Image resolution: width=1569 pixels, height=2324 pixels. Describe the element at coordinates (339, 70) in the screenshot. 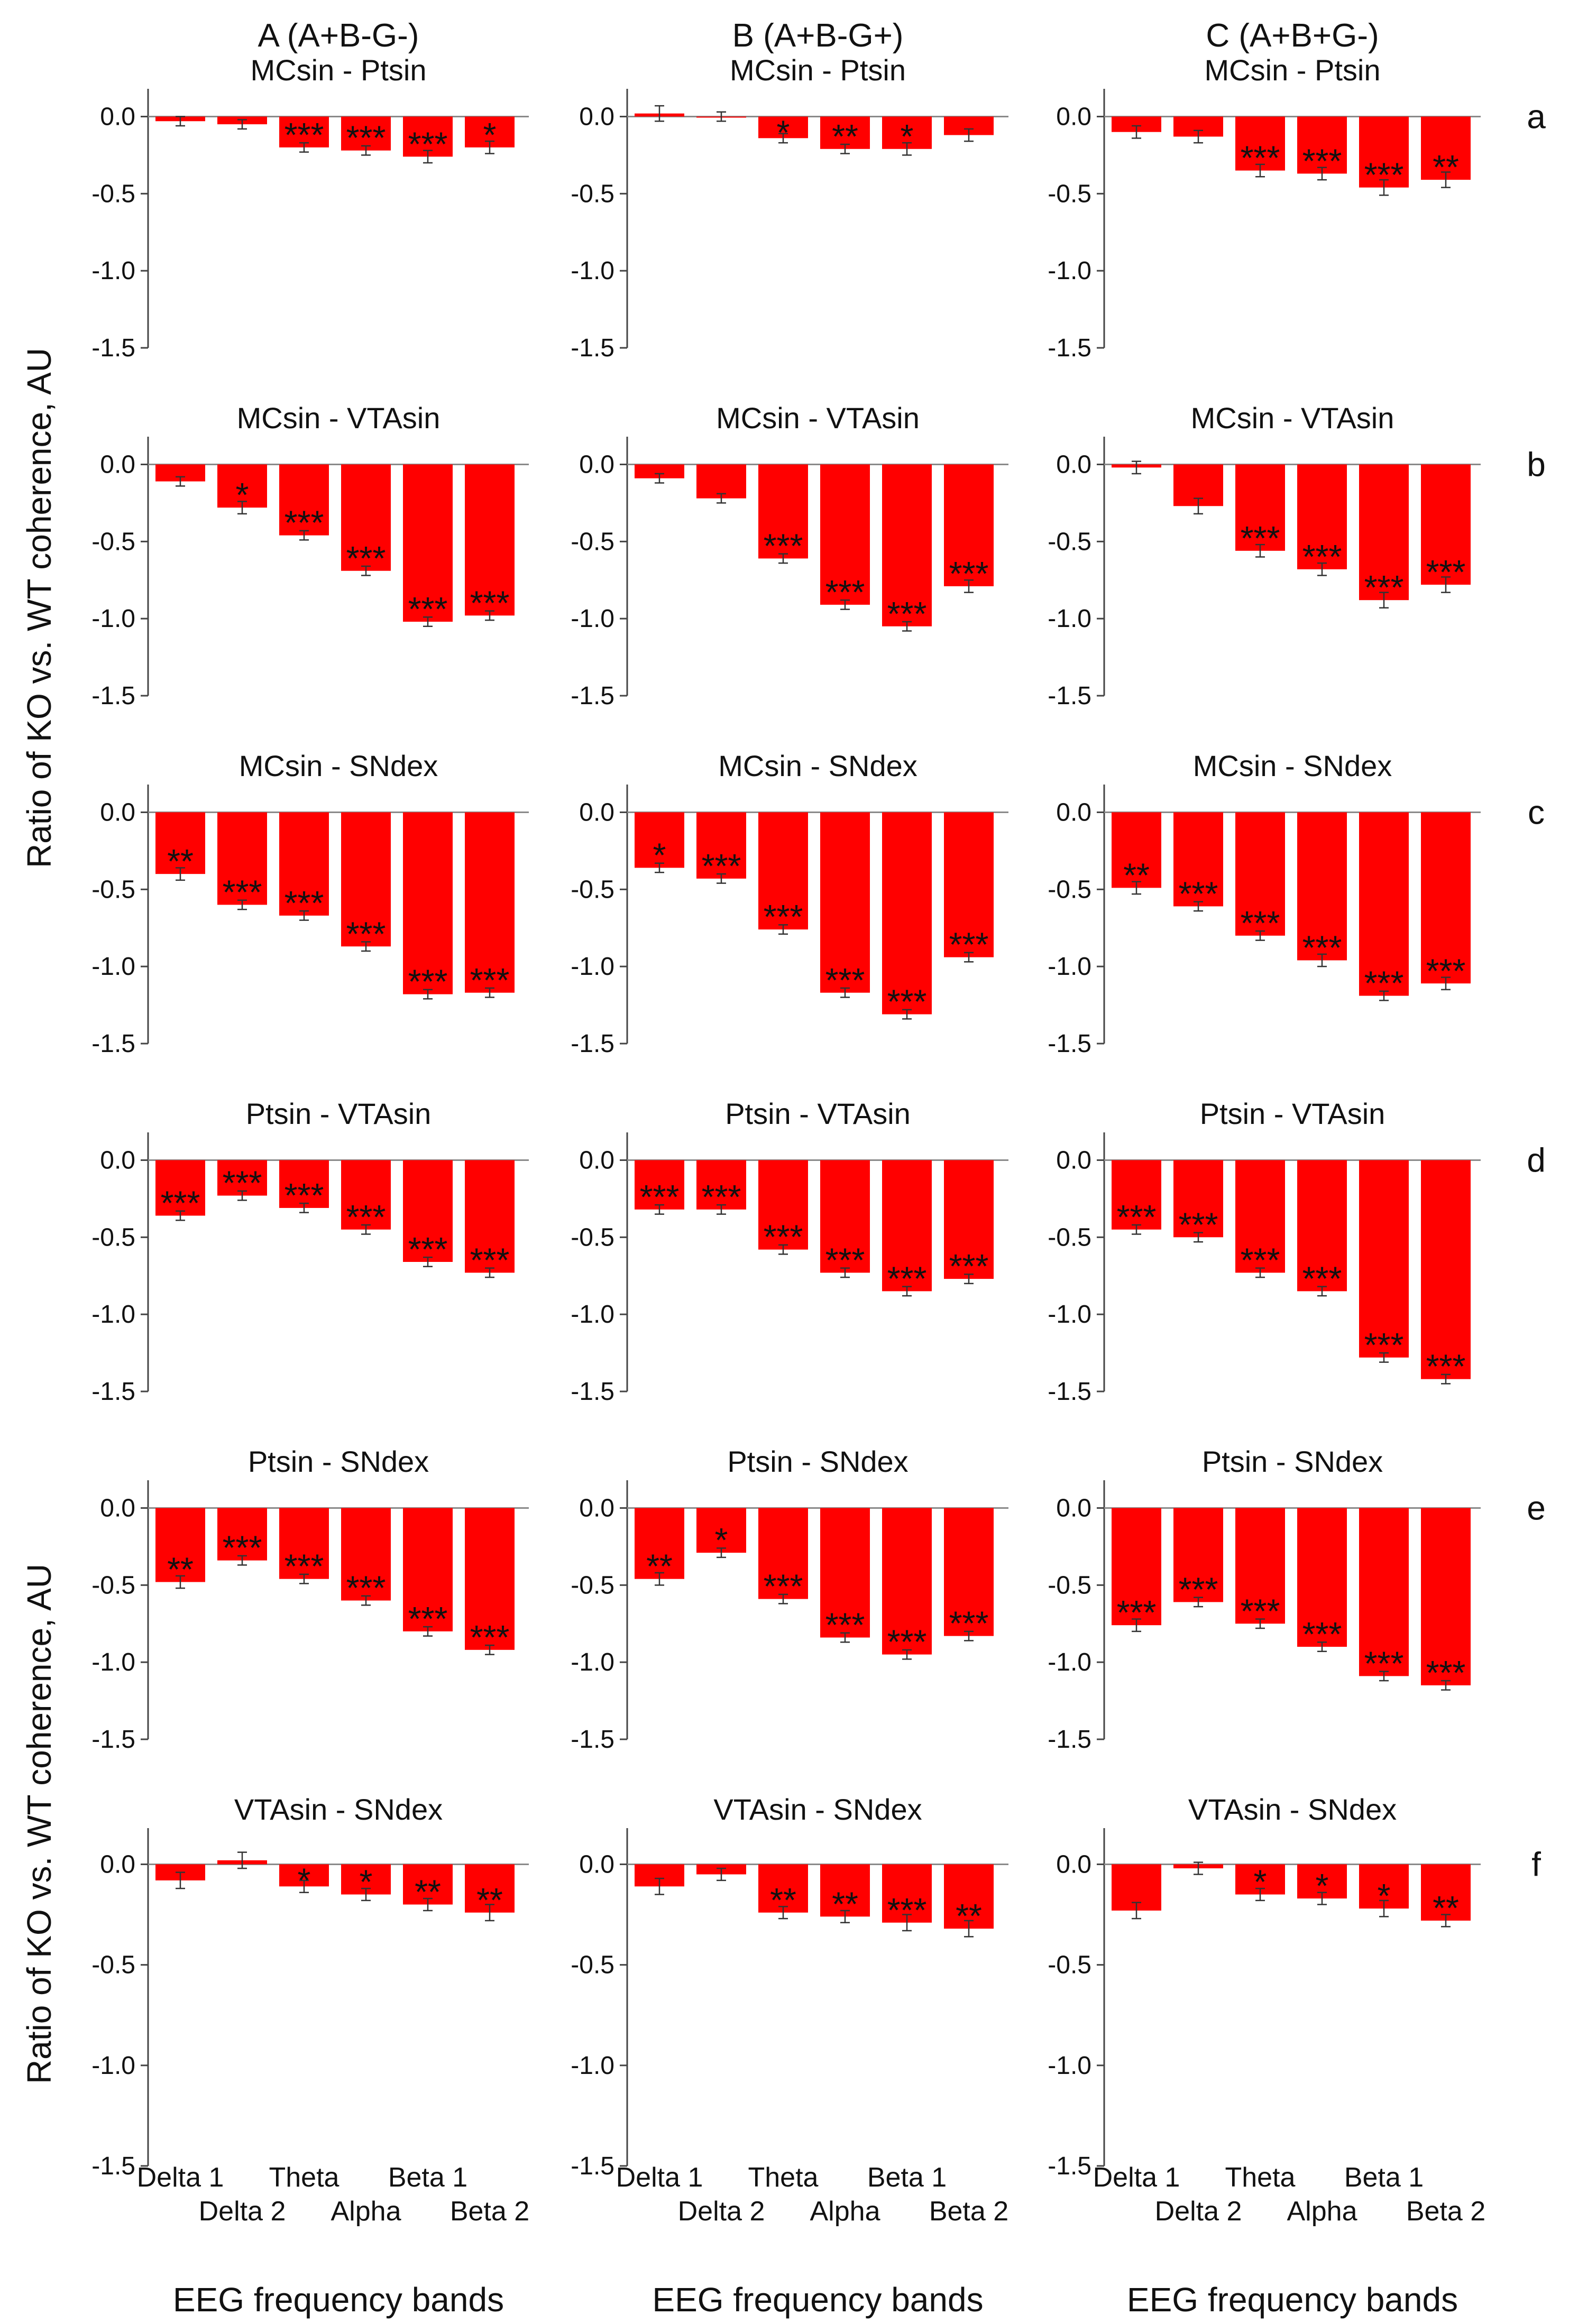

I see `panel-title: MCsin - Ptsin` at that location.